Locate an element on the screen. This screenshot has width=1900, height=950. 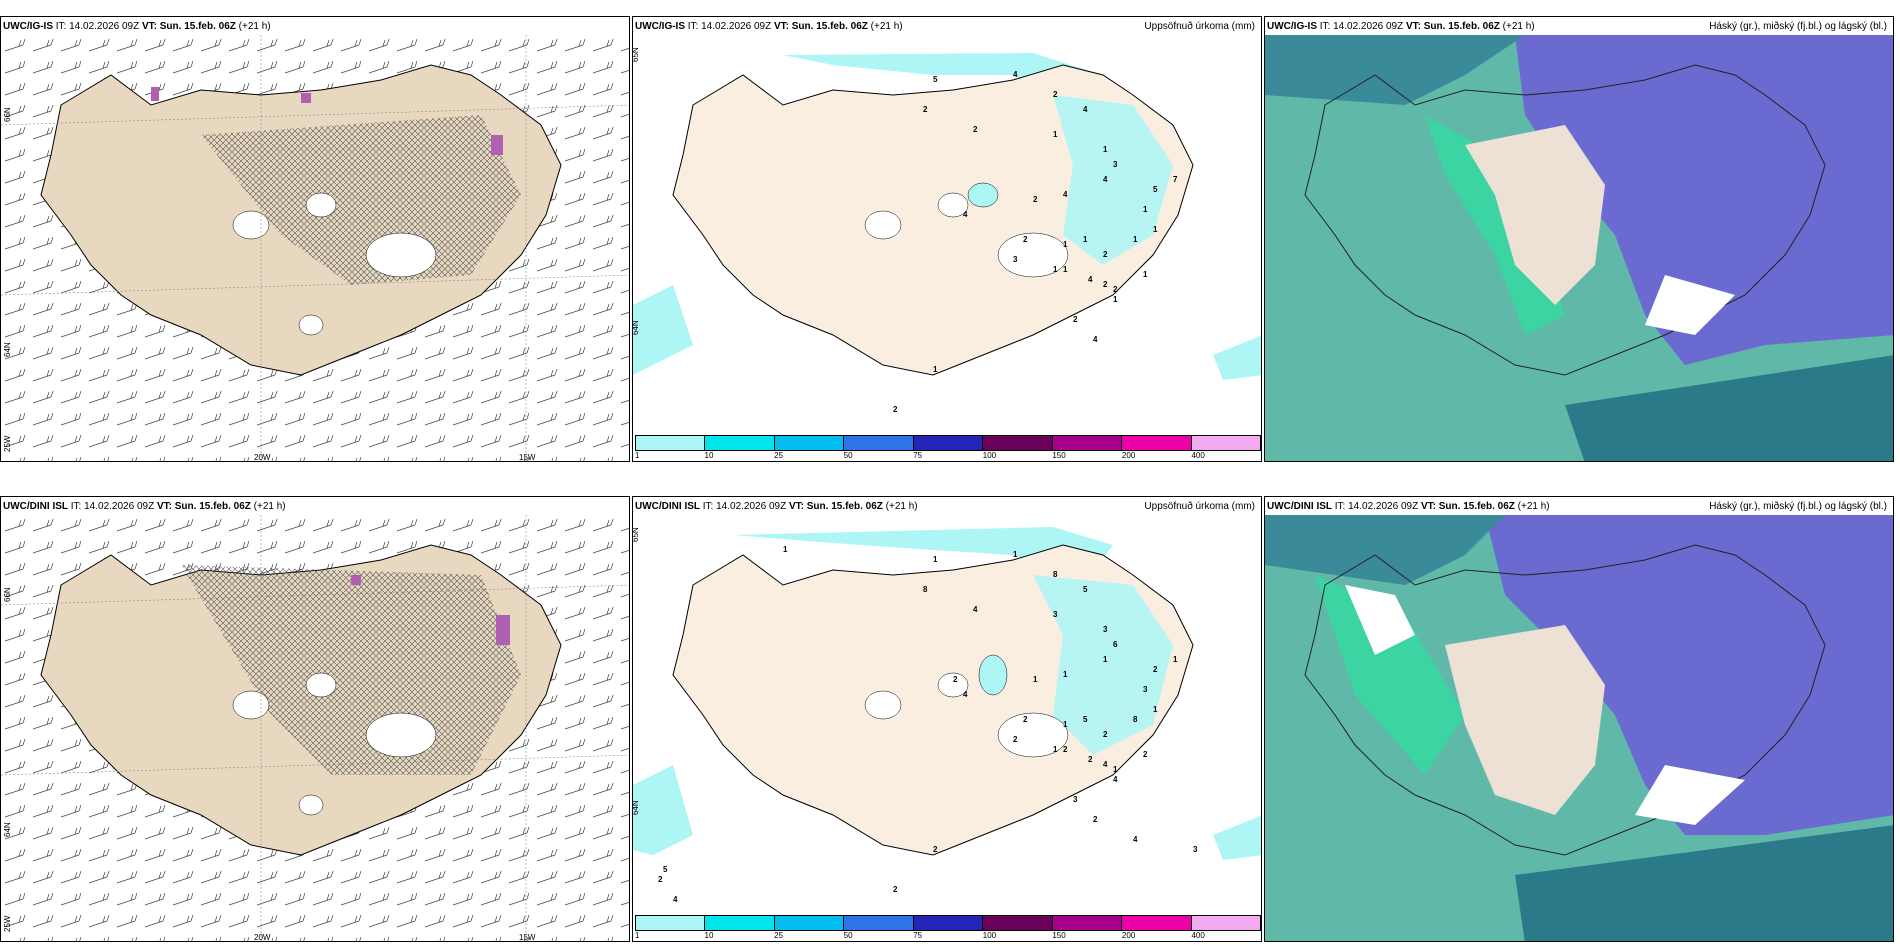
colorbar-label: 10 is located at coordinates (709, 935).